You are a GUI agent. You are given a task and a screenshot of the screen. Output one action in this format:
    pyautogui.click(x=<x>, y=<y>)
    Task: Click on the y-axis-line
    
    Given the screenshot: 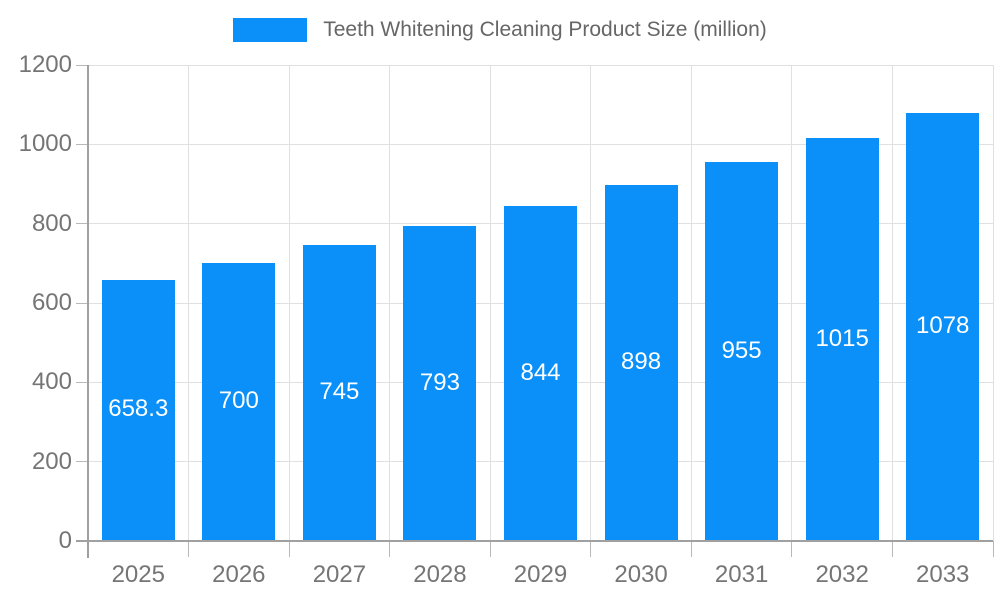 What is the action you would take?
    pyautogui.click(x=88, y=311)
    